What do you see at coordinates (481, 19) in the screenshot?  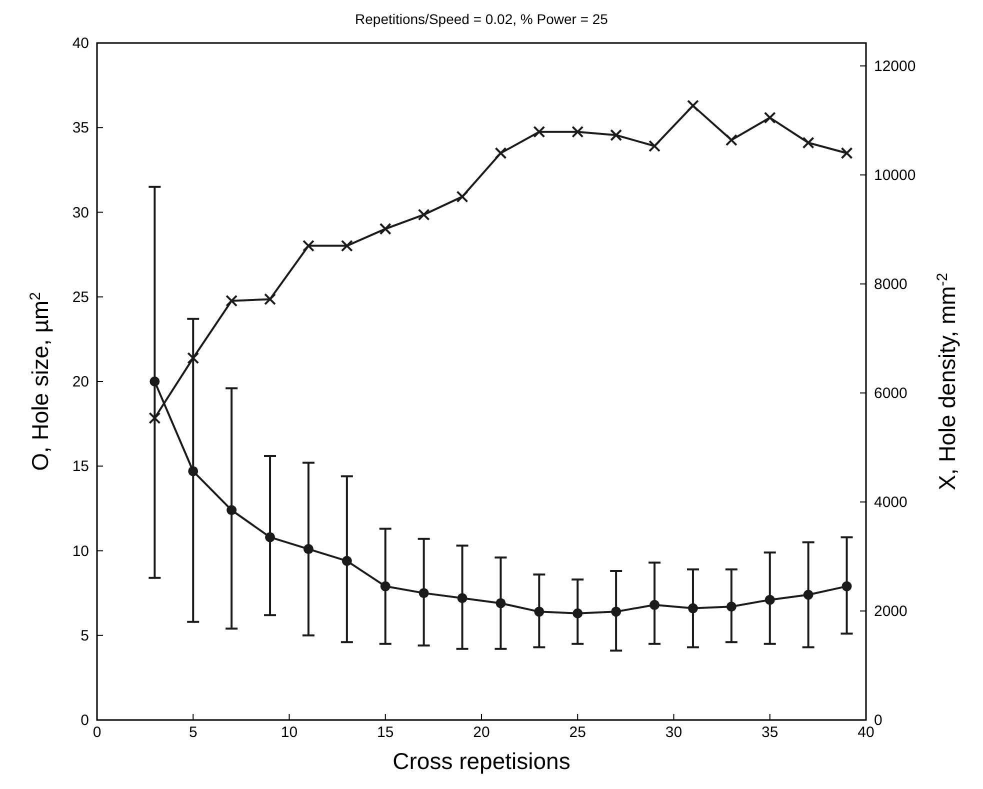 I see `chart-title: Repetitions/Speed = 0.02, % Power = 25` at bounding box center [481, 19].